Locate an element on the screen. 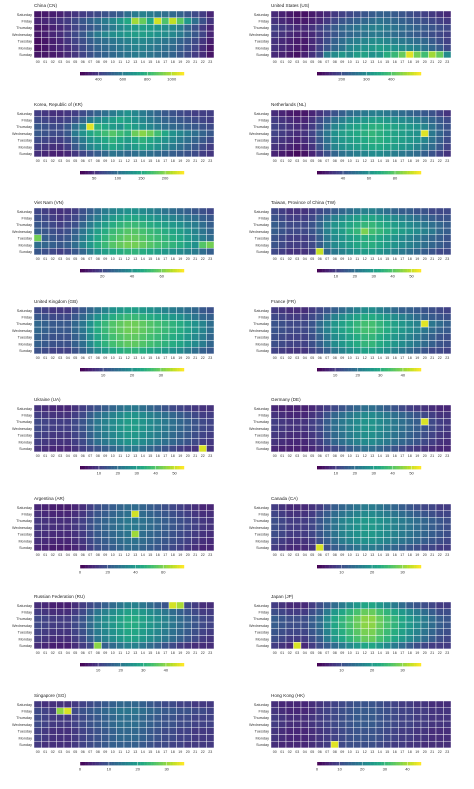 Image resolution: width=474 pixels, height=789 pixels. hour-label: 07 is located at coordinates (90, 554).